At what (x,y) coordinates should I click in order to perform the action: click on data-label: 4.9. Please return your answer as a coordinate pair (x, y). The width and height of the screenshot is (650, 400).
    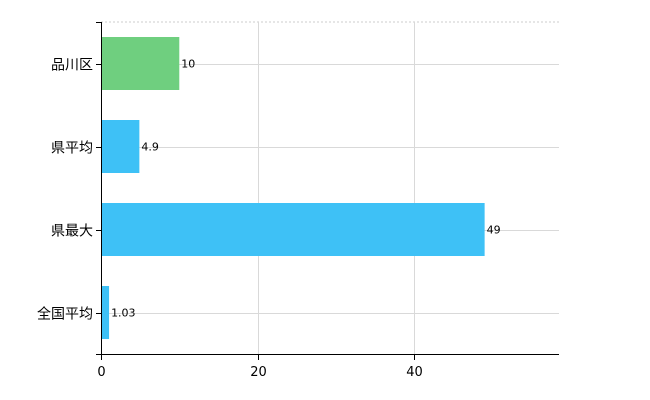
    Looking at the image, I should click on (150, 147).